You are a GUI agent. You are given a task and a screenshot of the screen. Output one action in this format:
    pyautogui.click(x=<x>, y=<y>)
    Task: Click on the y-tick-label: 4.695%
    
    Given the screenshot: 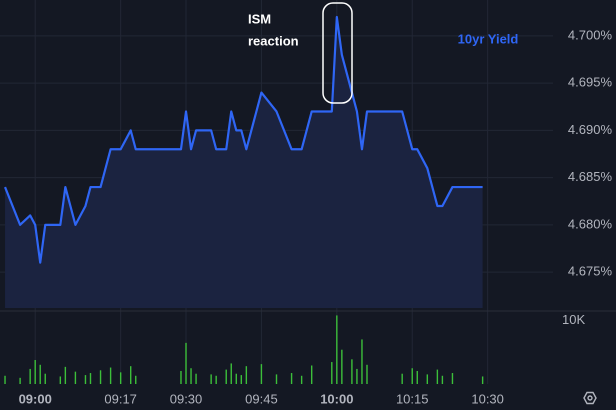 What is the action you would take?
    pyautogui.click(x=590, y=82)
    